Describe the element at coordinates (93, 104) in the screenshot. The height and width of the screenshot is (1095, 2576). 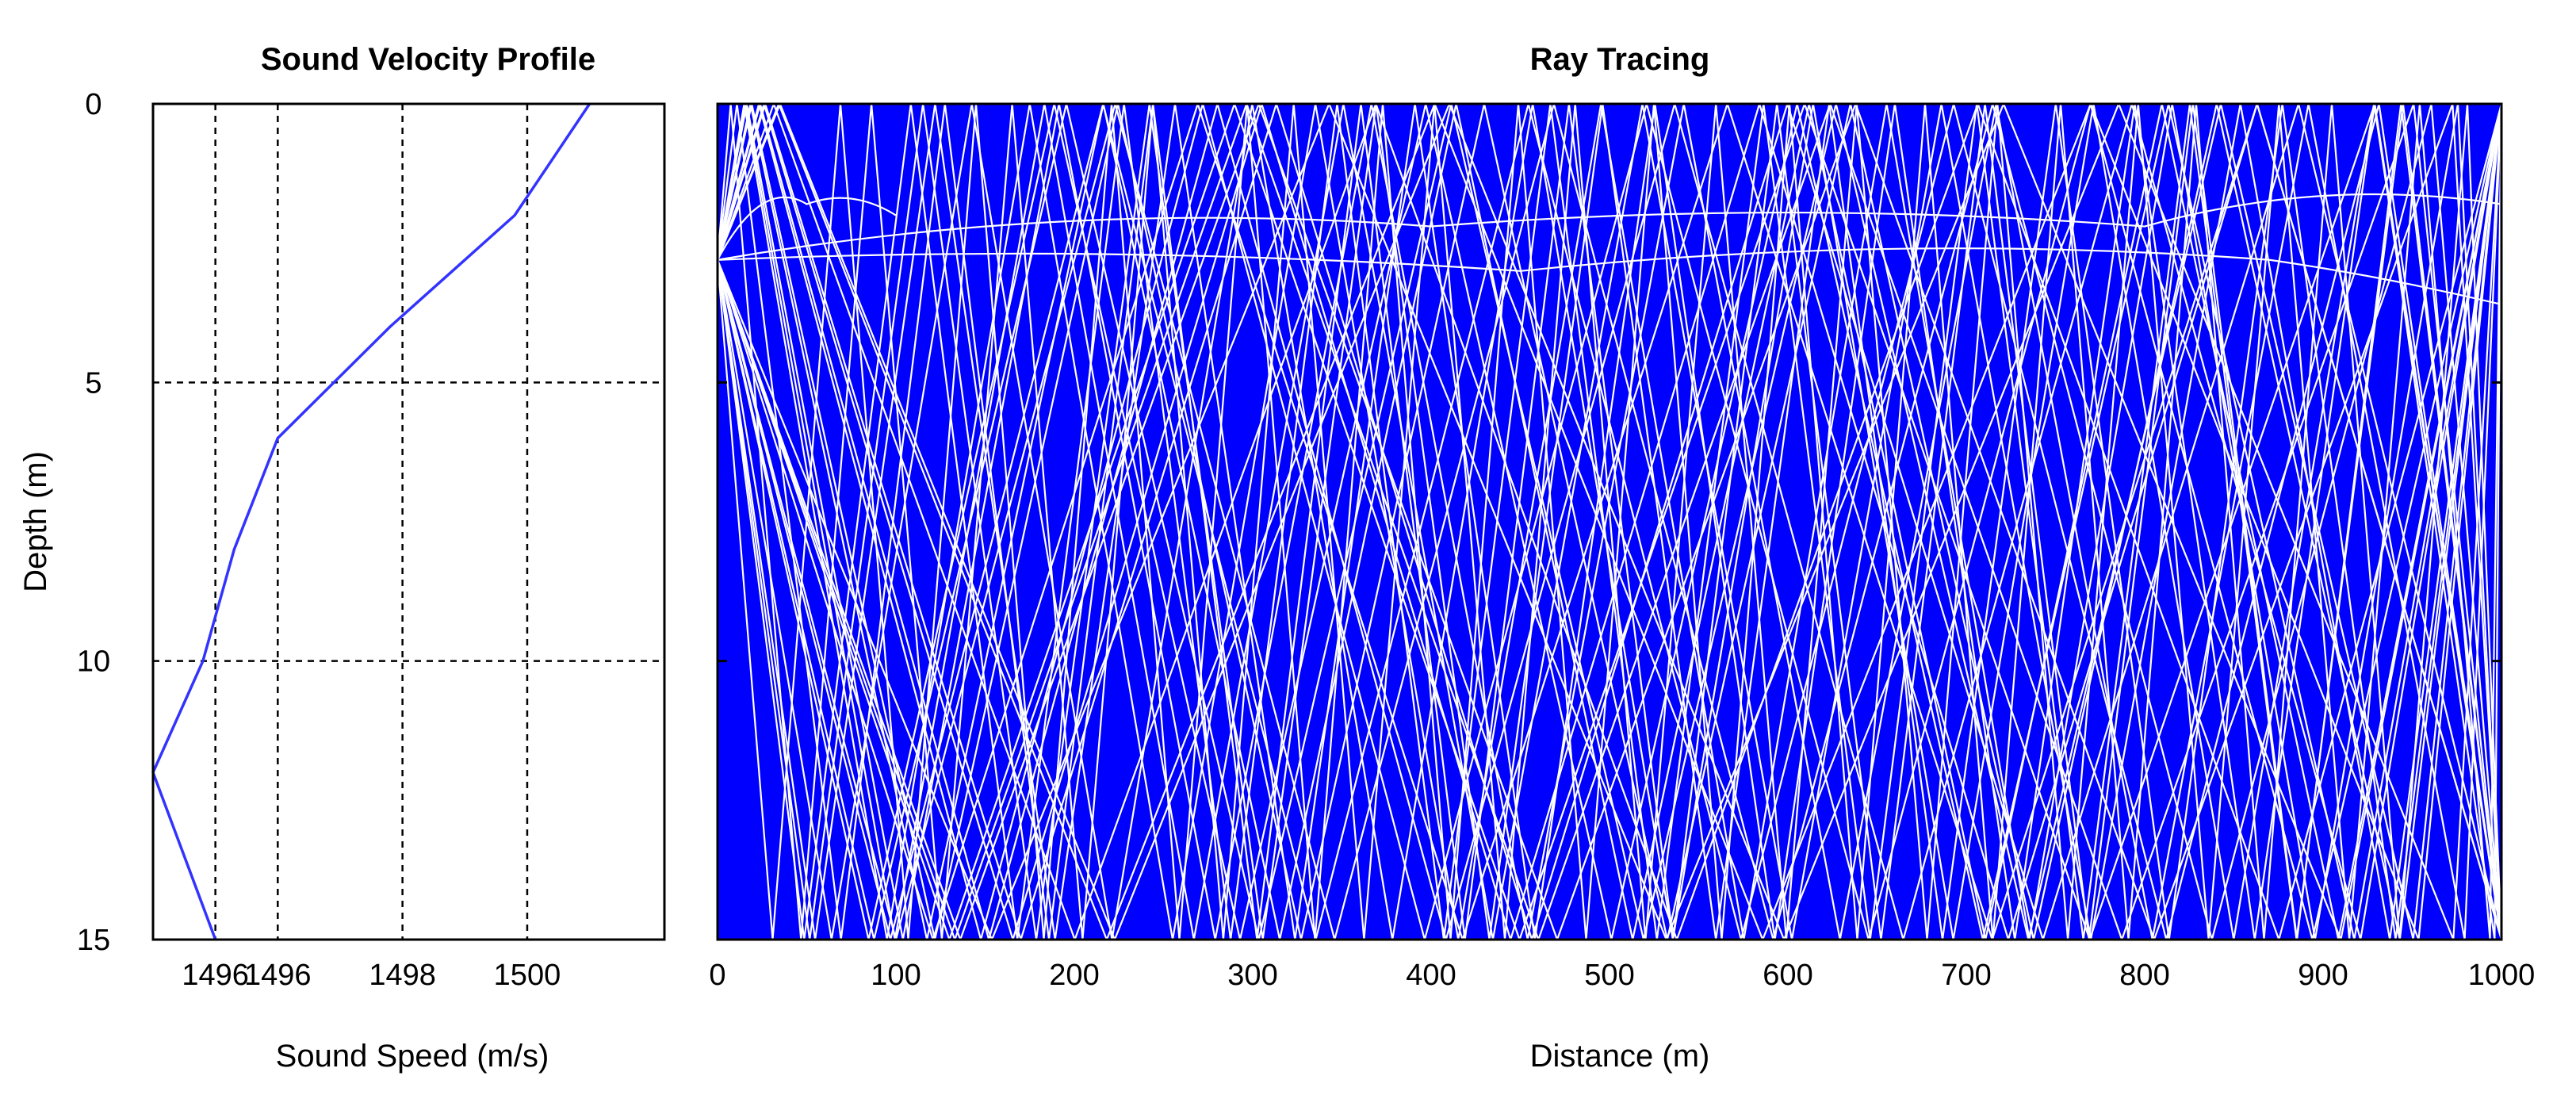
I see `svp-y-tick-label: 0` at that location.